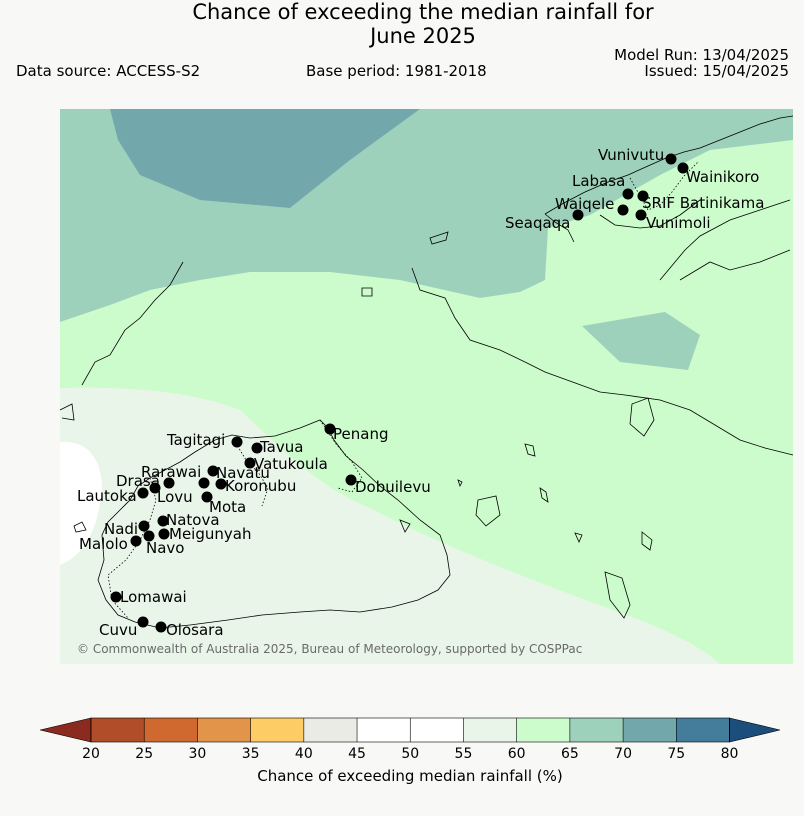 The height and width of the screenshot is (816, 804). I want to click on place-label: Dobuilevu, so click(393, 487).